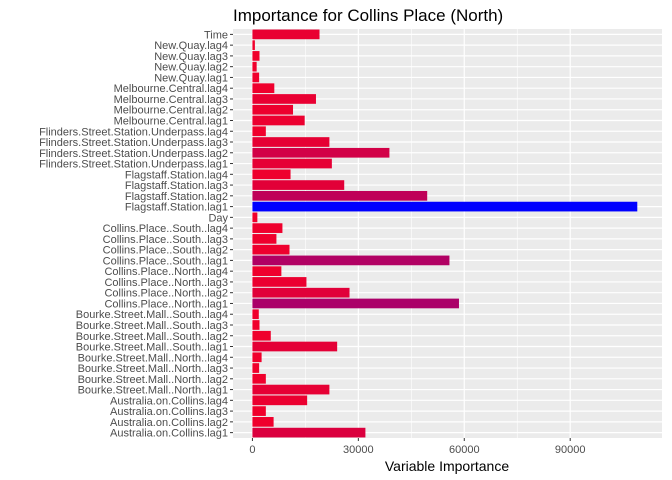 The width and height of the screenshot is (672, 480). Describe the element at coordinates (447, 466) in the screenshot. I see `x-axis-label: Variable Importance` at that location.